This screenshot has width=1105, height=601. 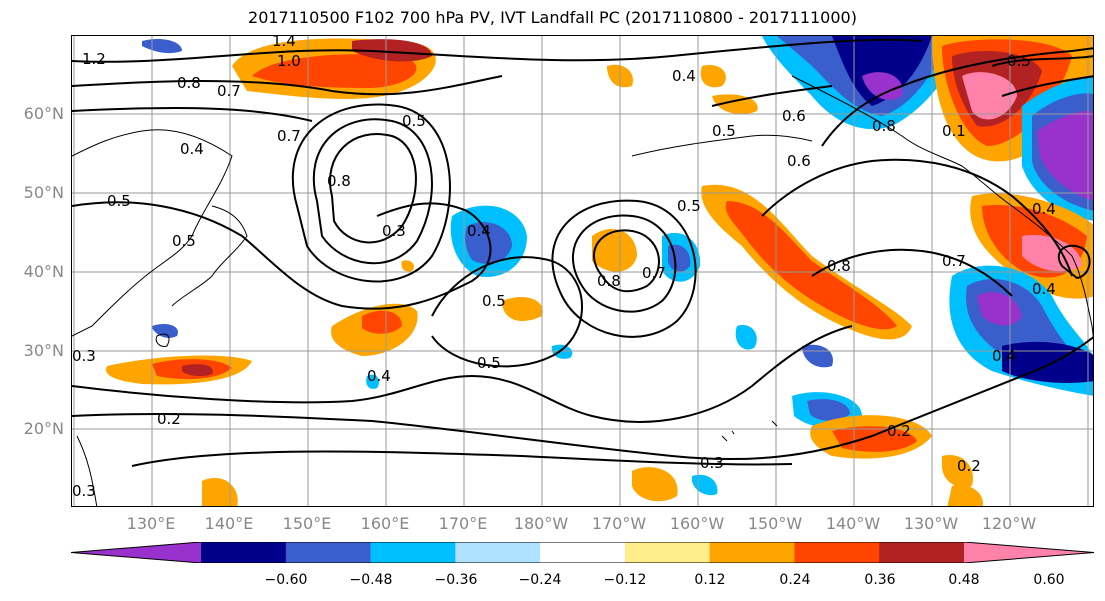 I want to click on lon-label: 170°W, so click(x=619, y=523).